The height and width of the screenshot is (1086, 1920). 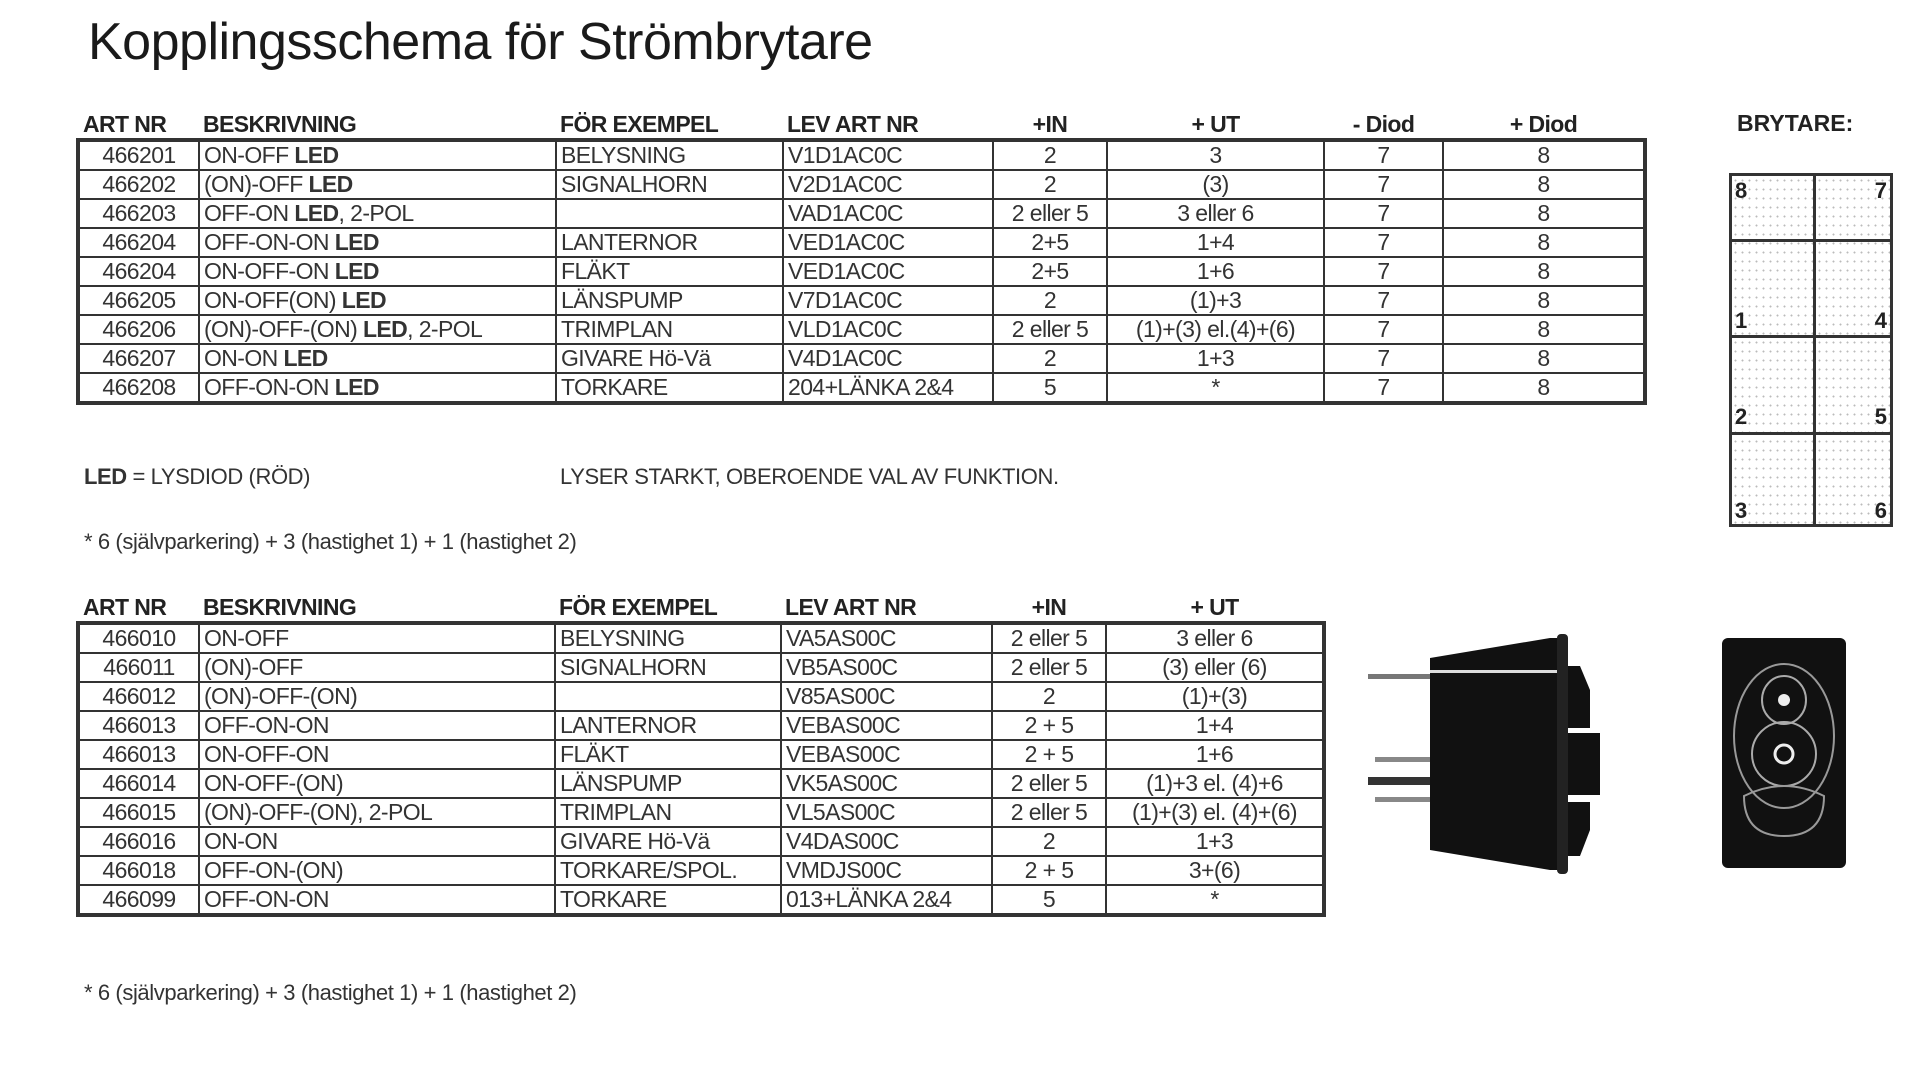 I want to click on for-exempel-cell: LÄNSPUMP, so click(x=669, y=300).